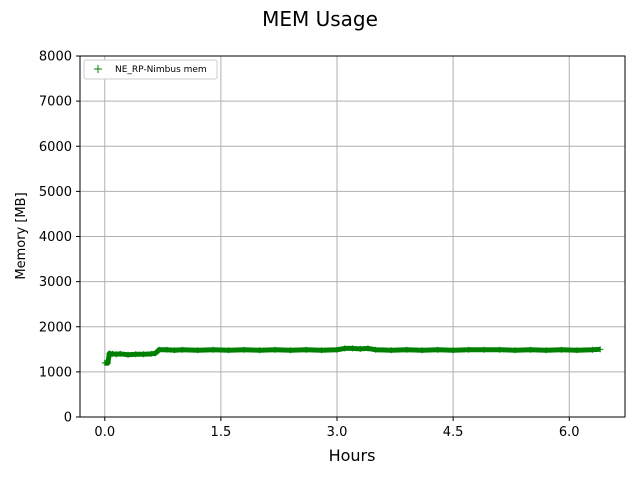 The image size is (640, 480). Describe the element at coordinates (68, 418) in the screenshot. I see `y-tick-label: 0` at that location.